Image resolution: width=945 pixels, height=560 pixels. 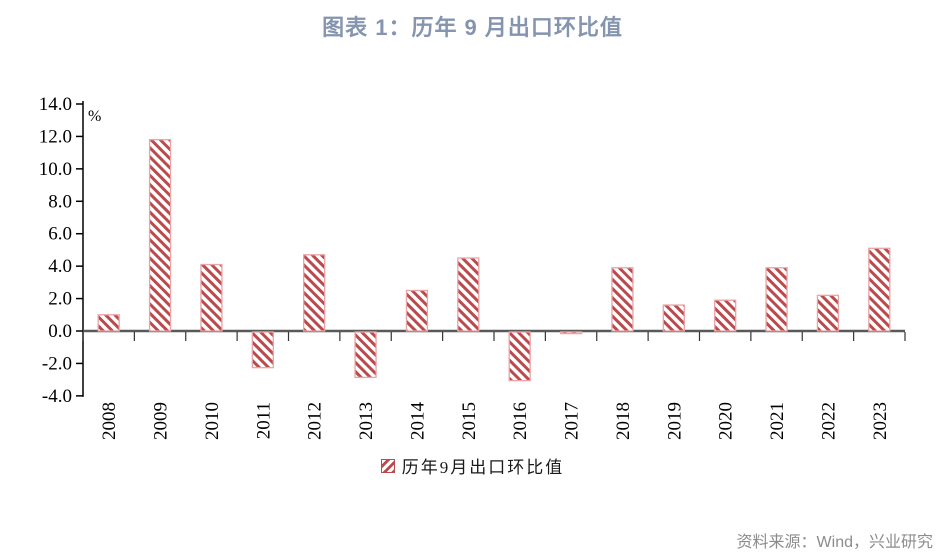 What do you see at coordinates (57, 396) in the screenshot?
I see `y-tick-label--4.0: -4.0` at bounding box center [57, 396].